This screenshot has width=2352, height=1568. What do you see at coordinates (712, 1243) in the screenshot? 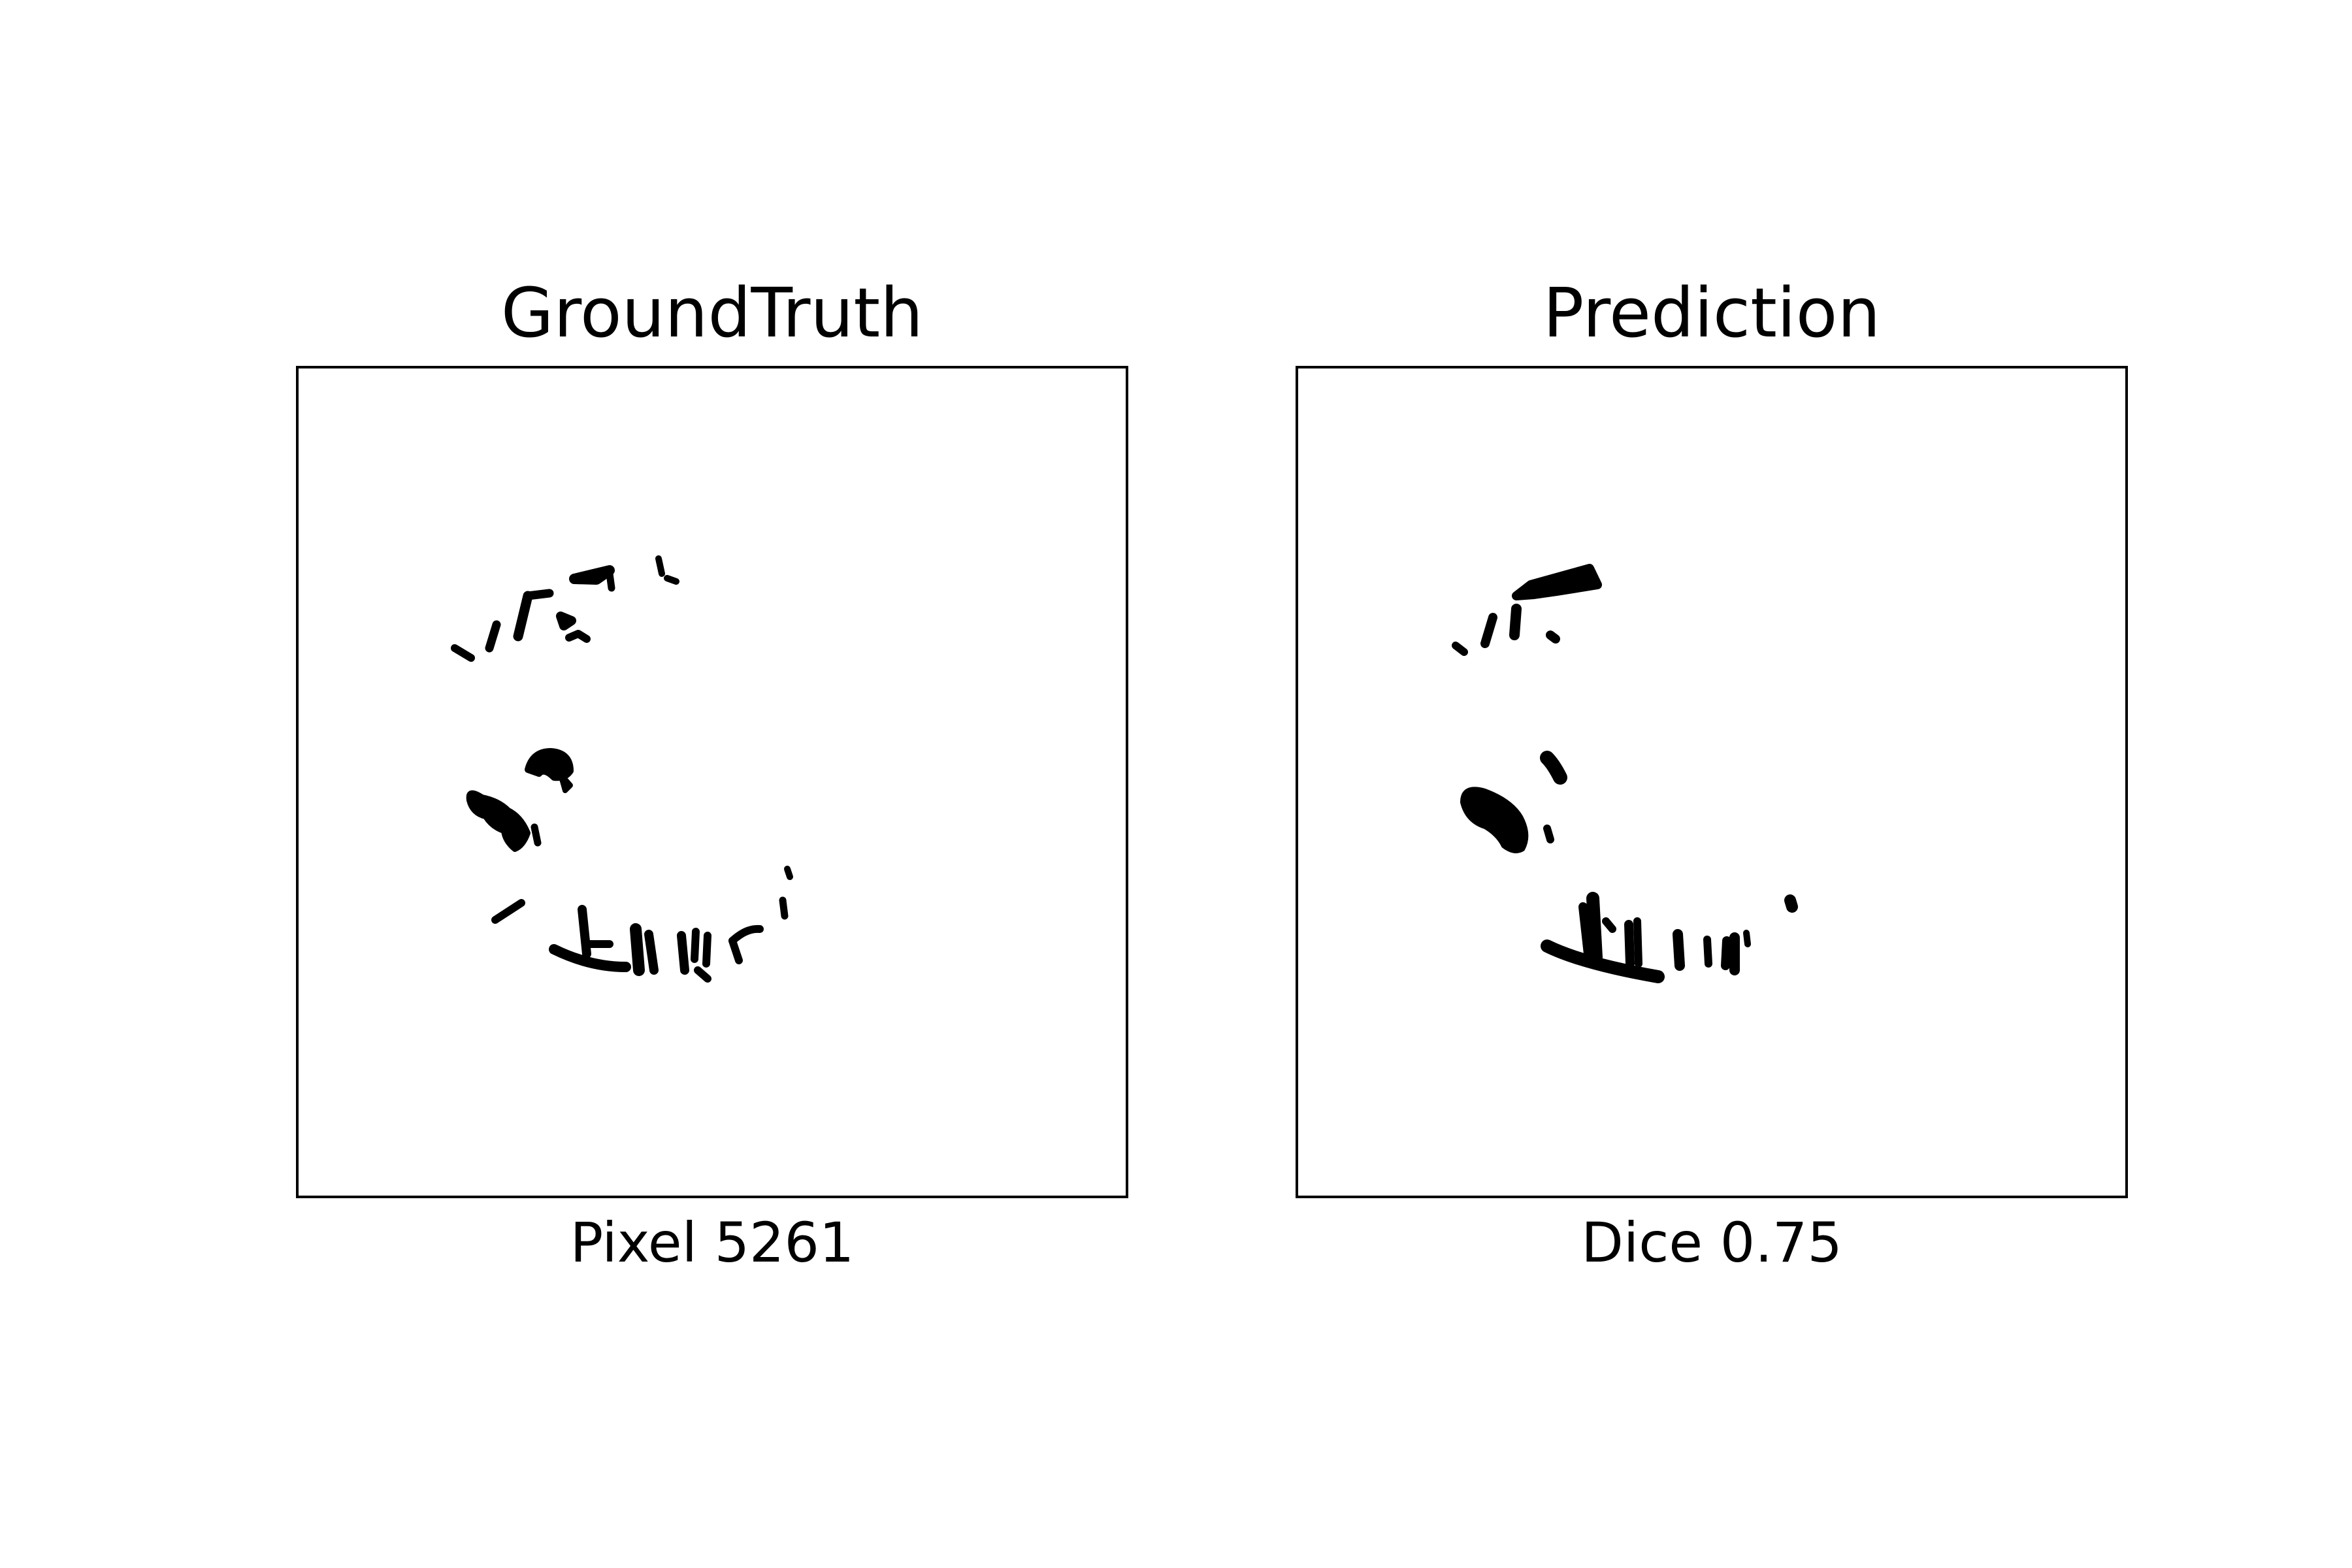
I see `groundtruth-caption: Pixel 5261` at bounding box center [712, 1243].